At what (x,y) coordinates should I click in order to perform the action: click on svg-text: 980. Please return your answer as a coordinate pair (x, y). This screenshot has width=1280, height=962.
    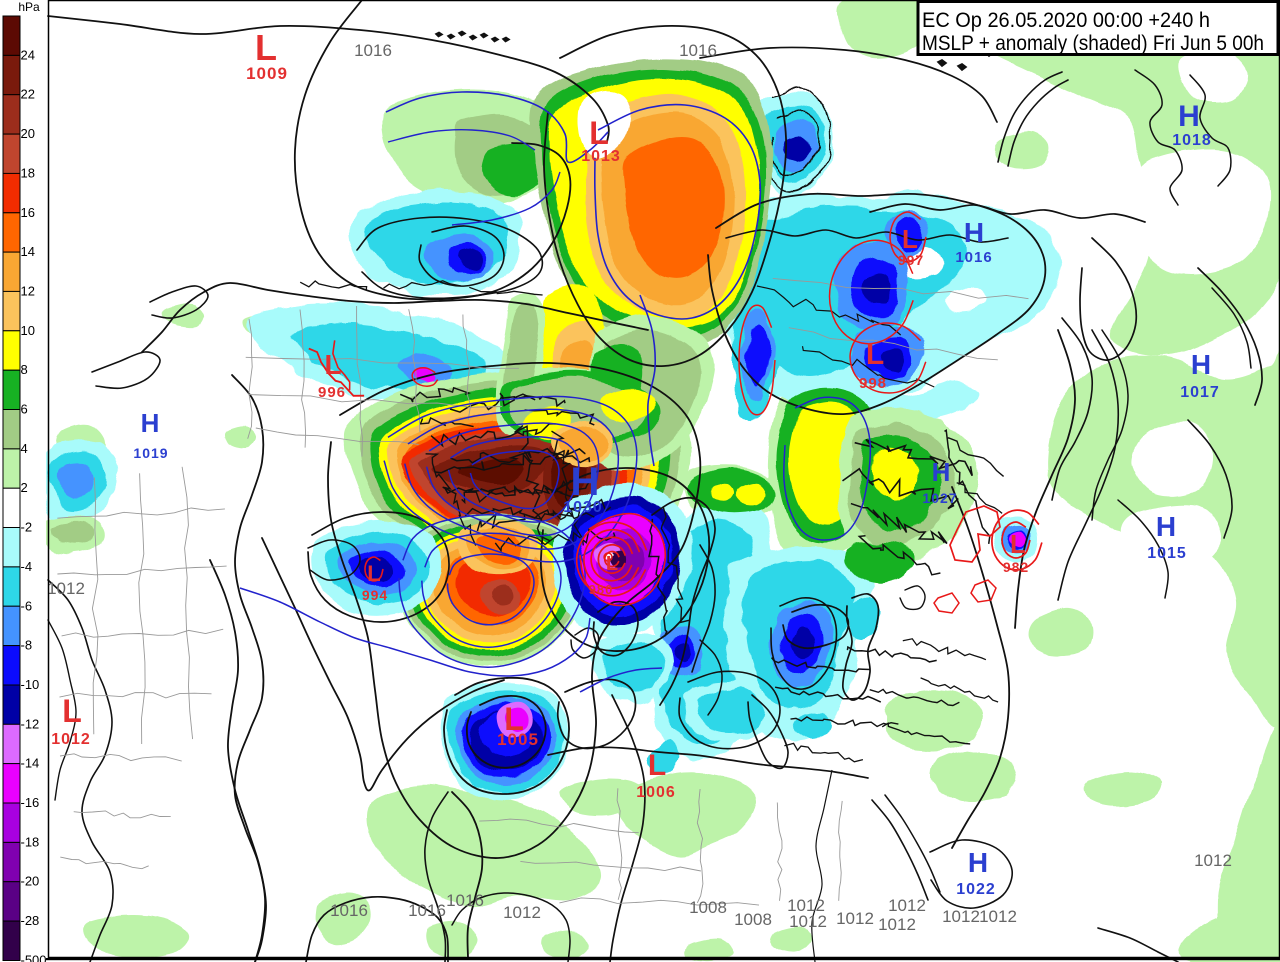
    Looking at the image, I should click on (601, 589).